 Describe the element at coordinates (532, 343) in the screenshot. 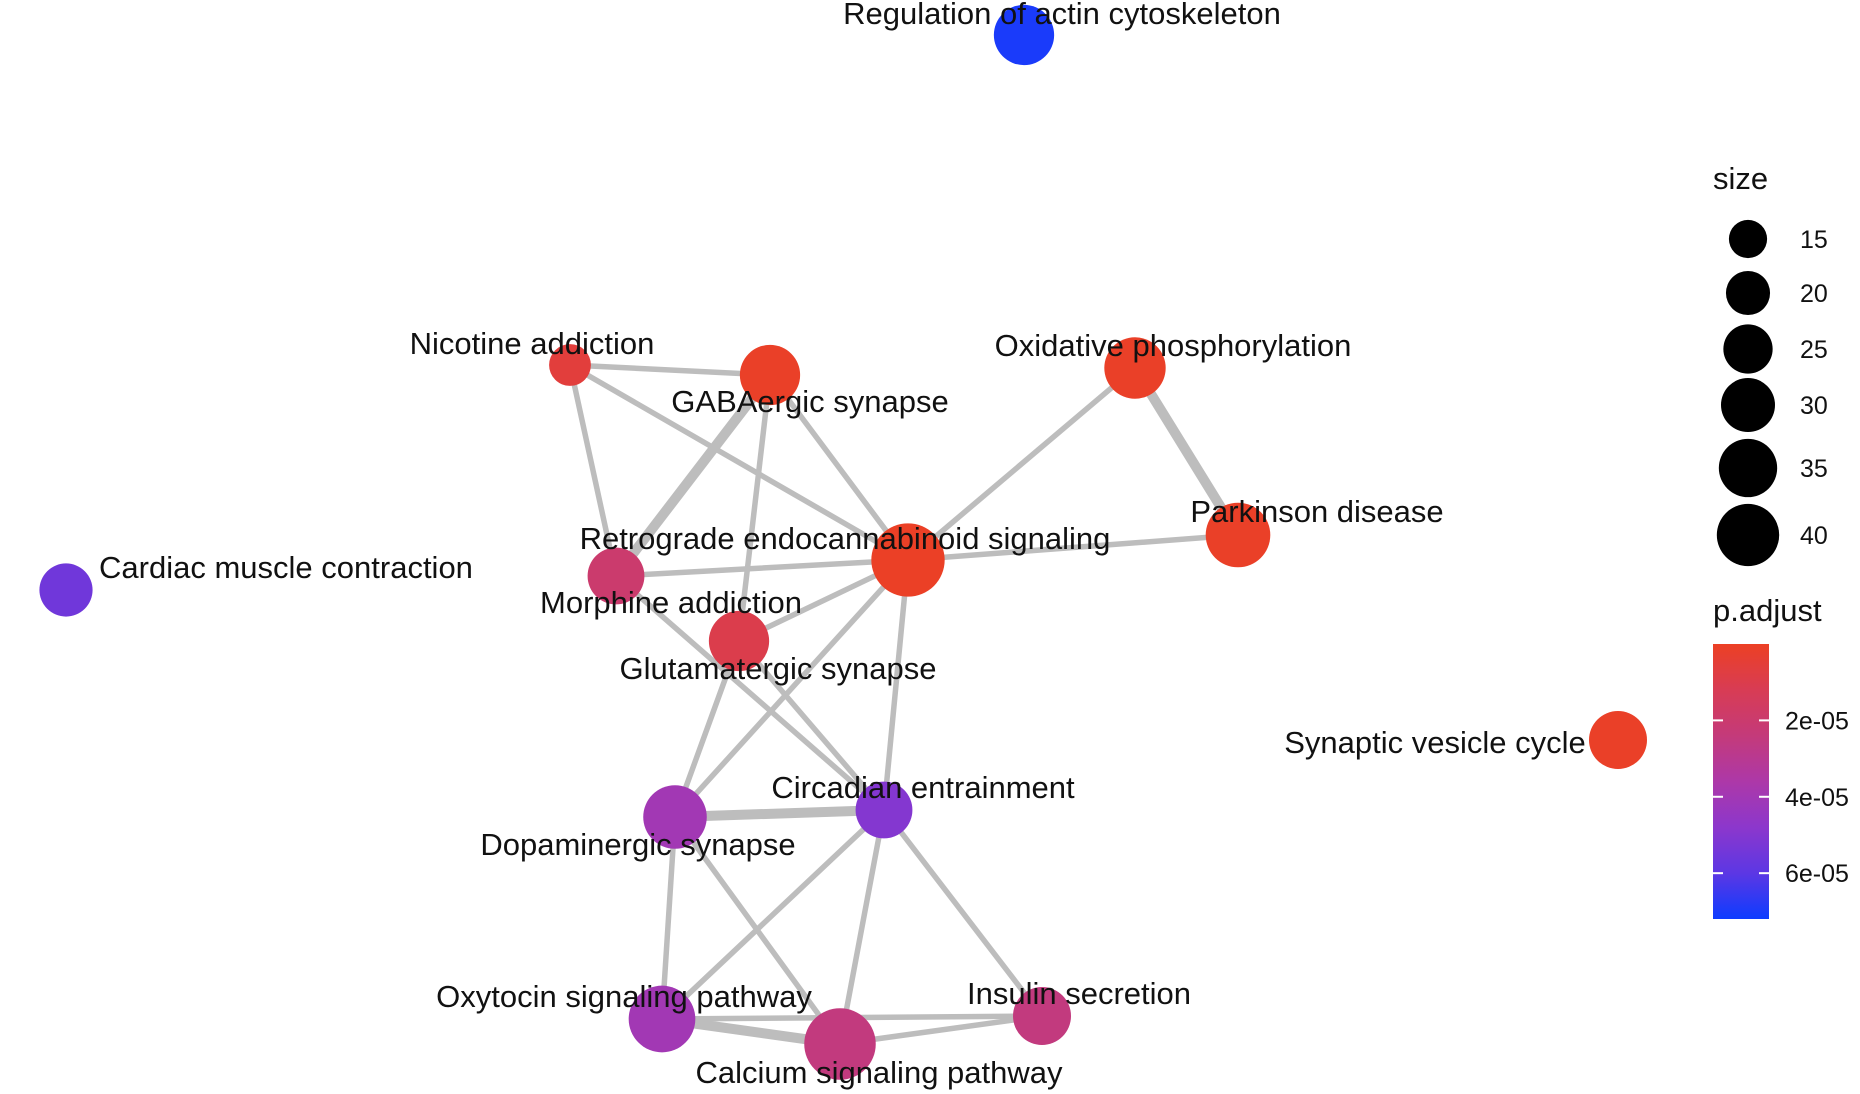

I see `node-label-nicotine-addiction: Nicotine addiction` at that location.